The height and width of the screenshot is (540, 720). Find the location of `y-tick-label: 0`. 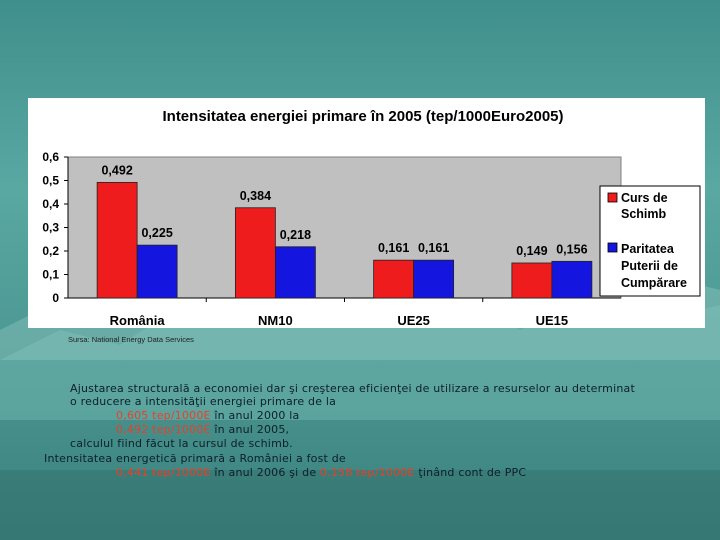

y-tick-label: 0 is located at coordinates (55, 298).